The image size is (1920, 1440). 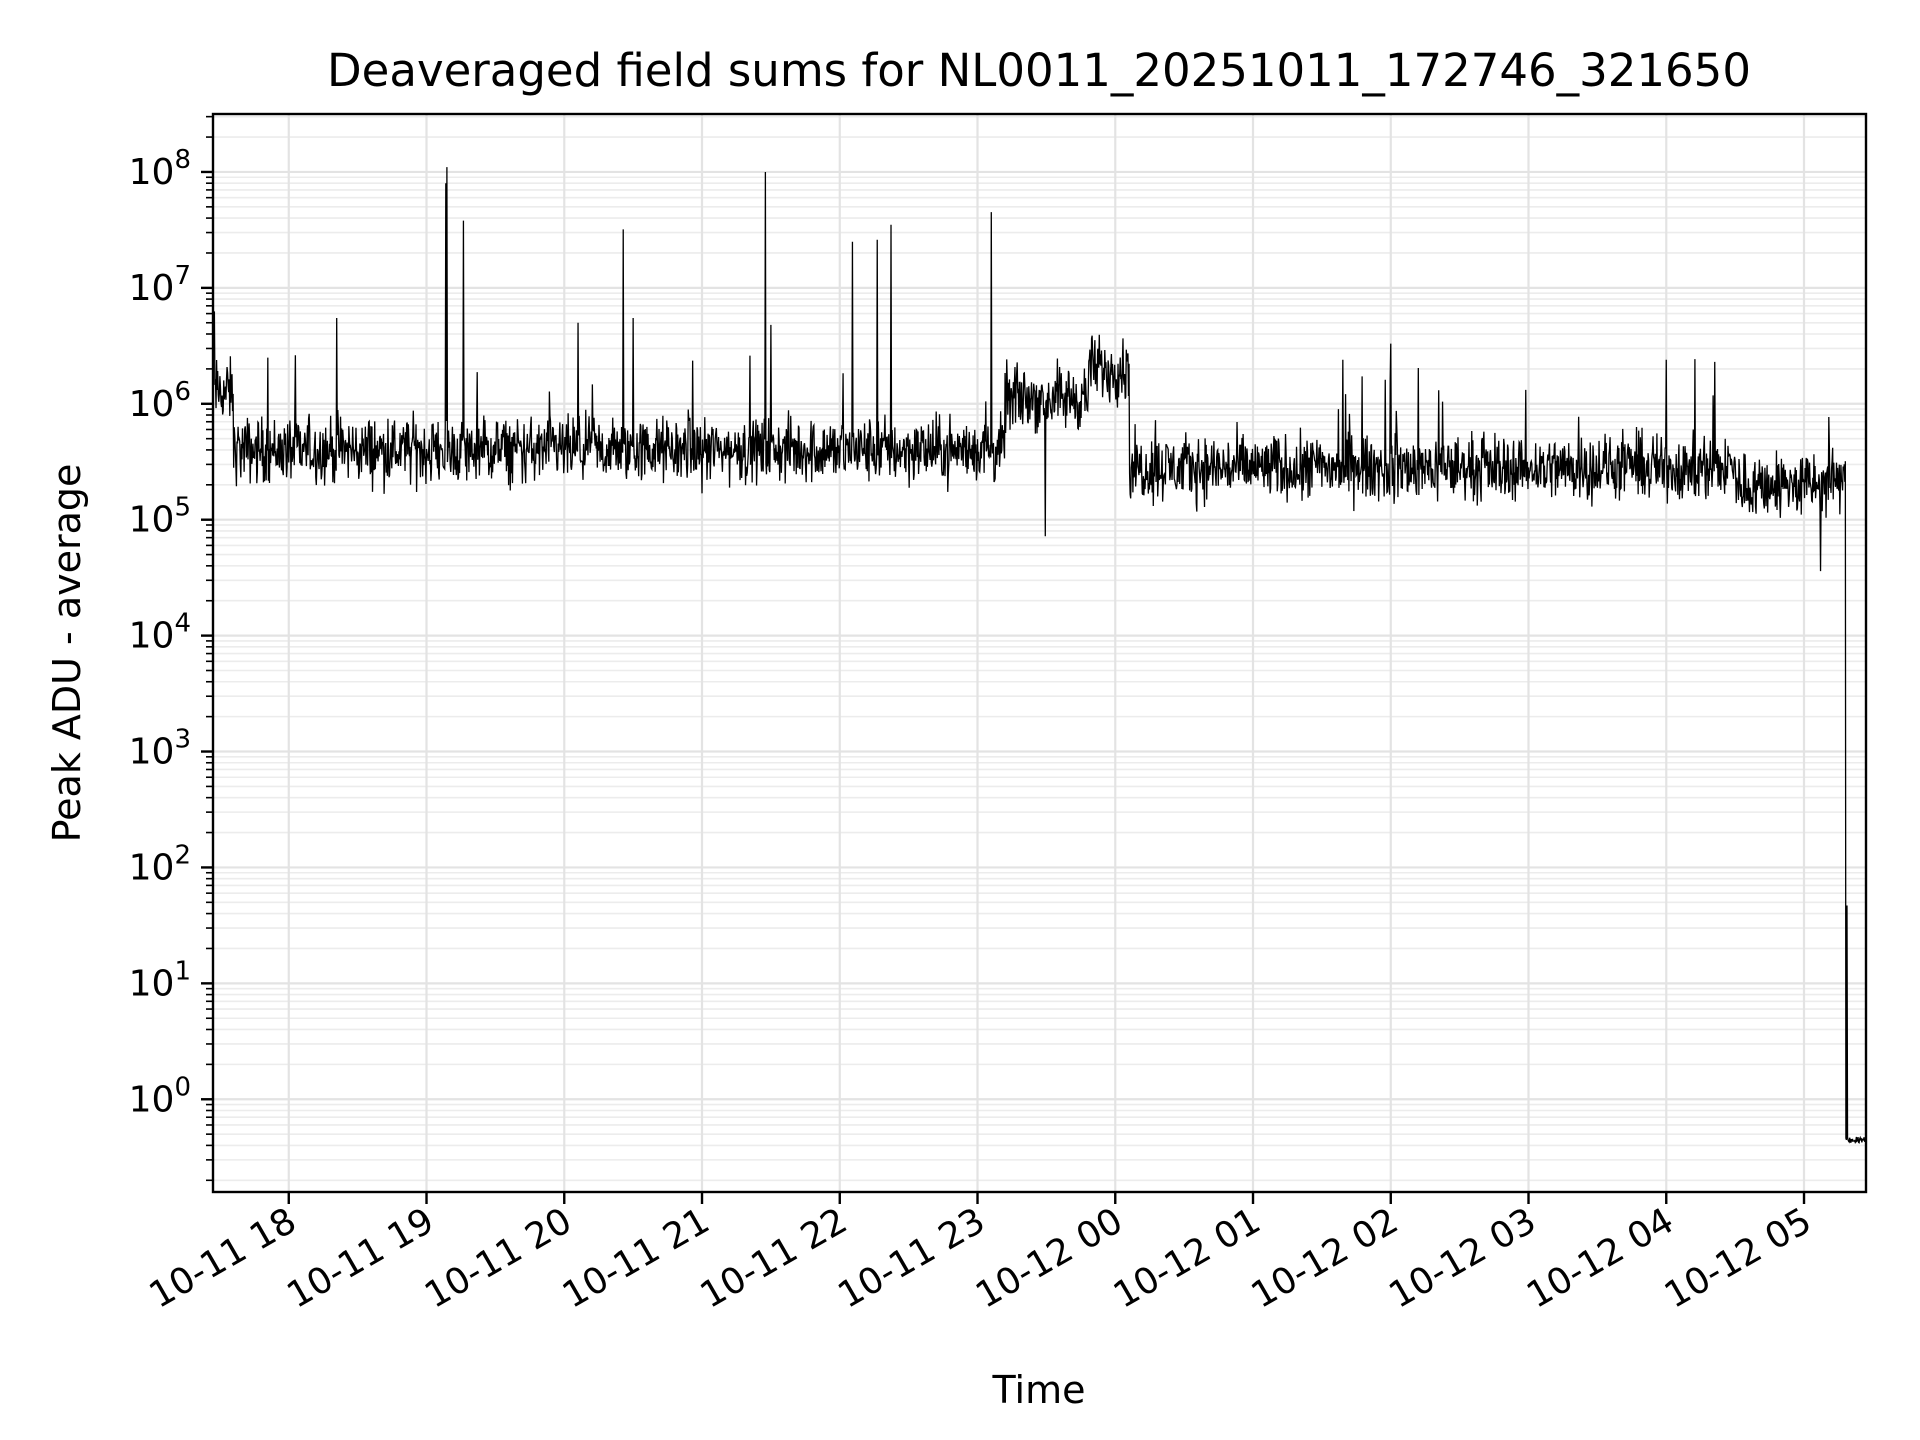 I want to click on y-tick-label: 10⁵, so click(x=160, y=517).